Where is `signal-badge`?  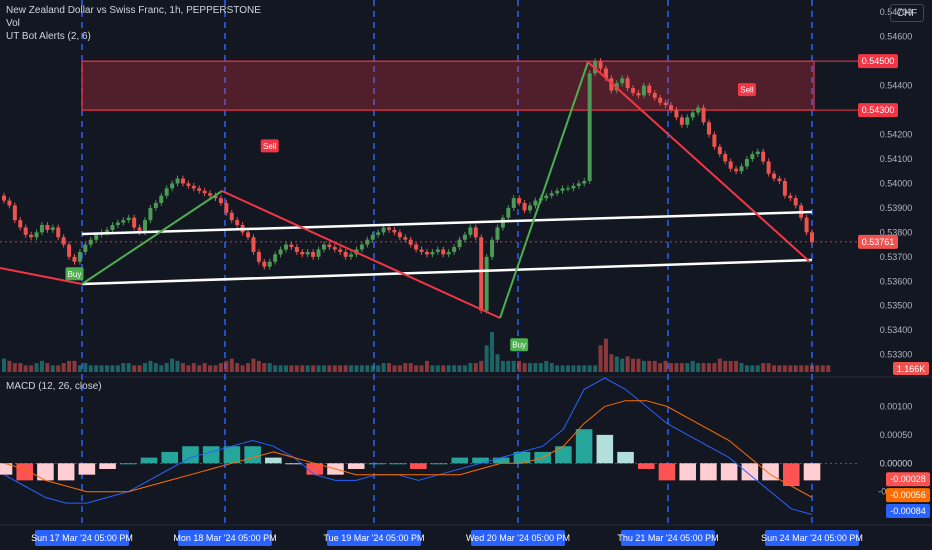 signal-badge is located at coordinates (269, 146).